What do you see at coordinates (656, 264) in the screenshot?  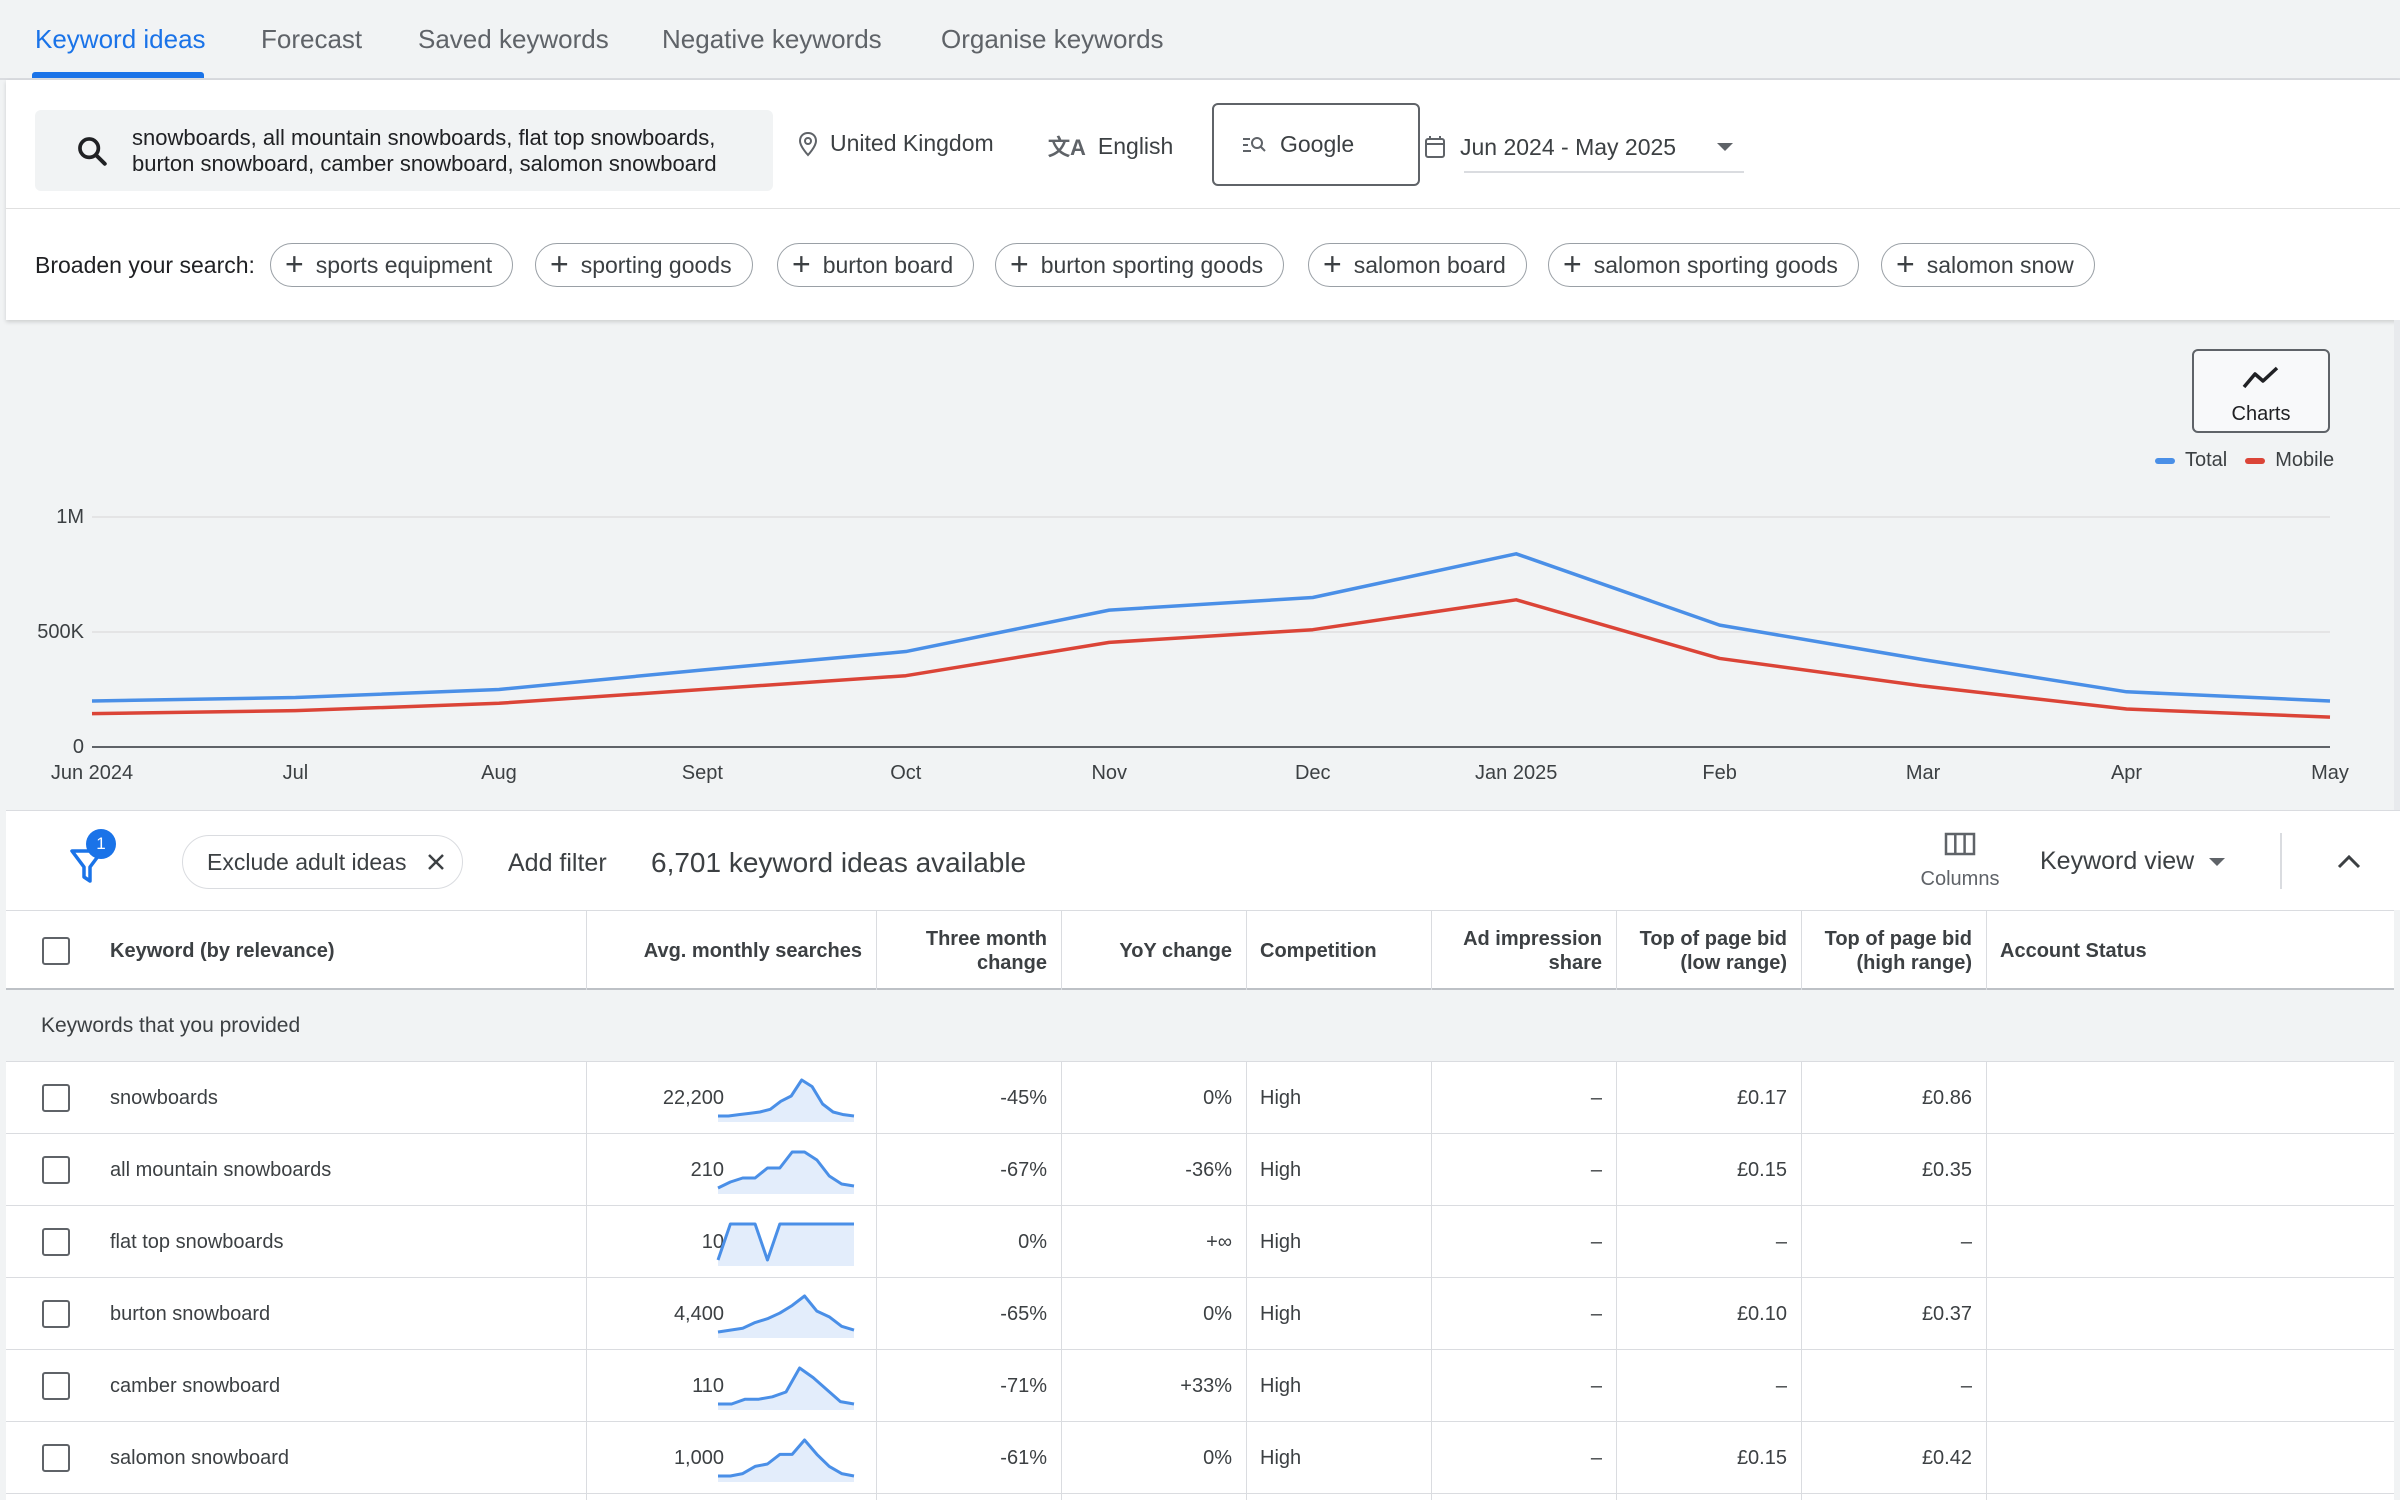 I see `chip-label: sporting goods` at bounding box center [656, 264].